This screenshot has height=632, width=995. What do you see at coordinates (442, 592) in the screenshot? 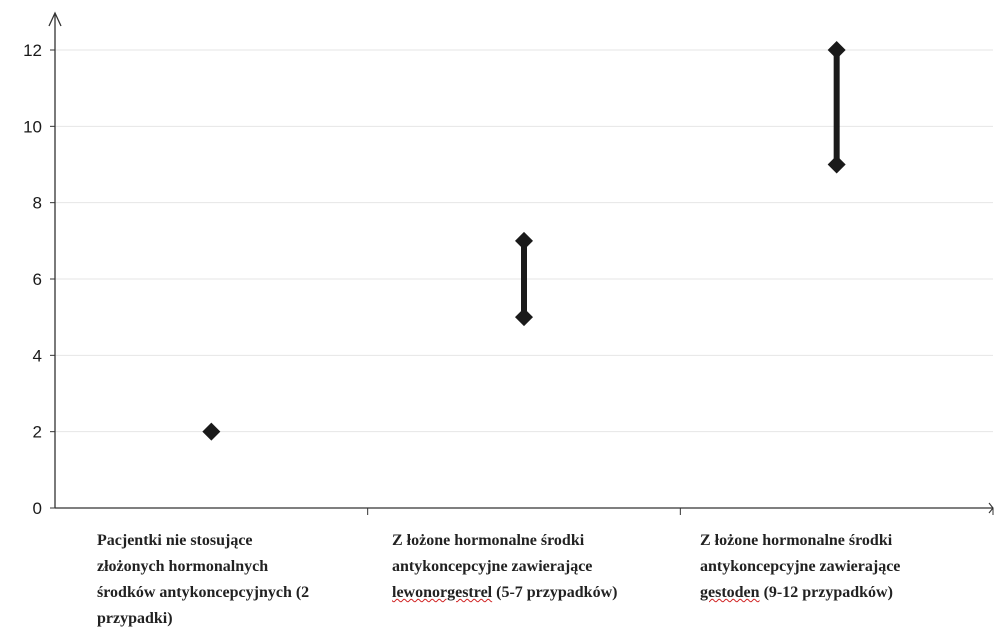
I see `category-label-underlined: lewonorgestrel` at bounding box center [442, 592].